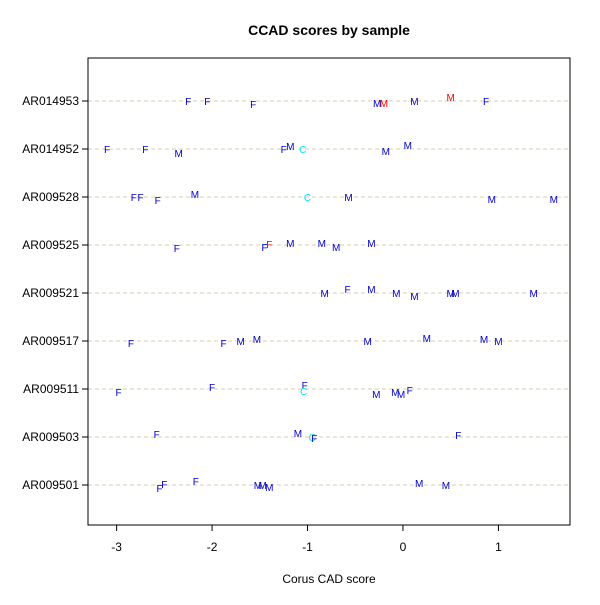  I want to click on data-point-AR009517-40: F, so click(223, 344).